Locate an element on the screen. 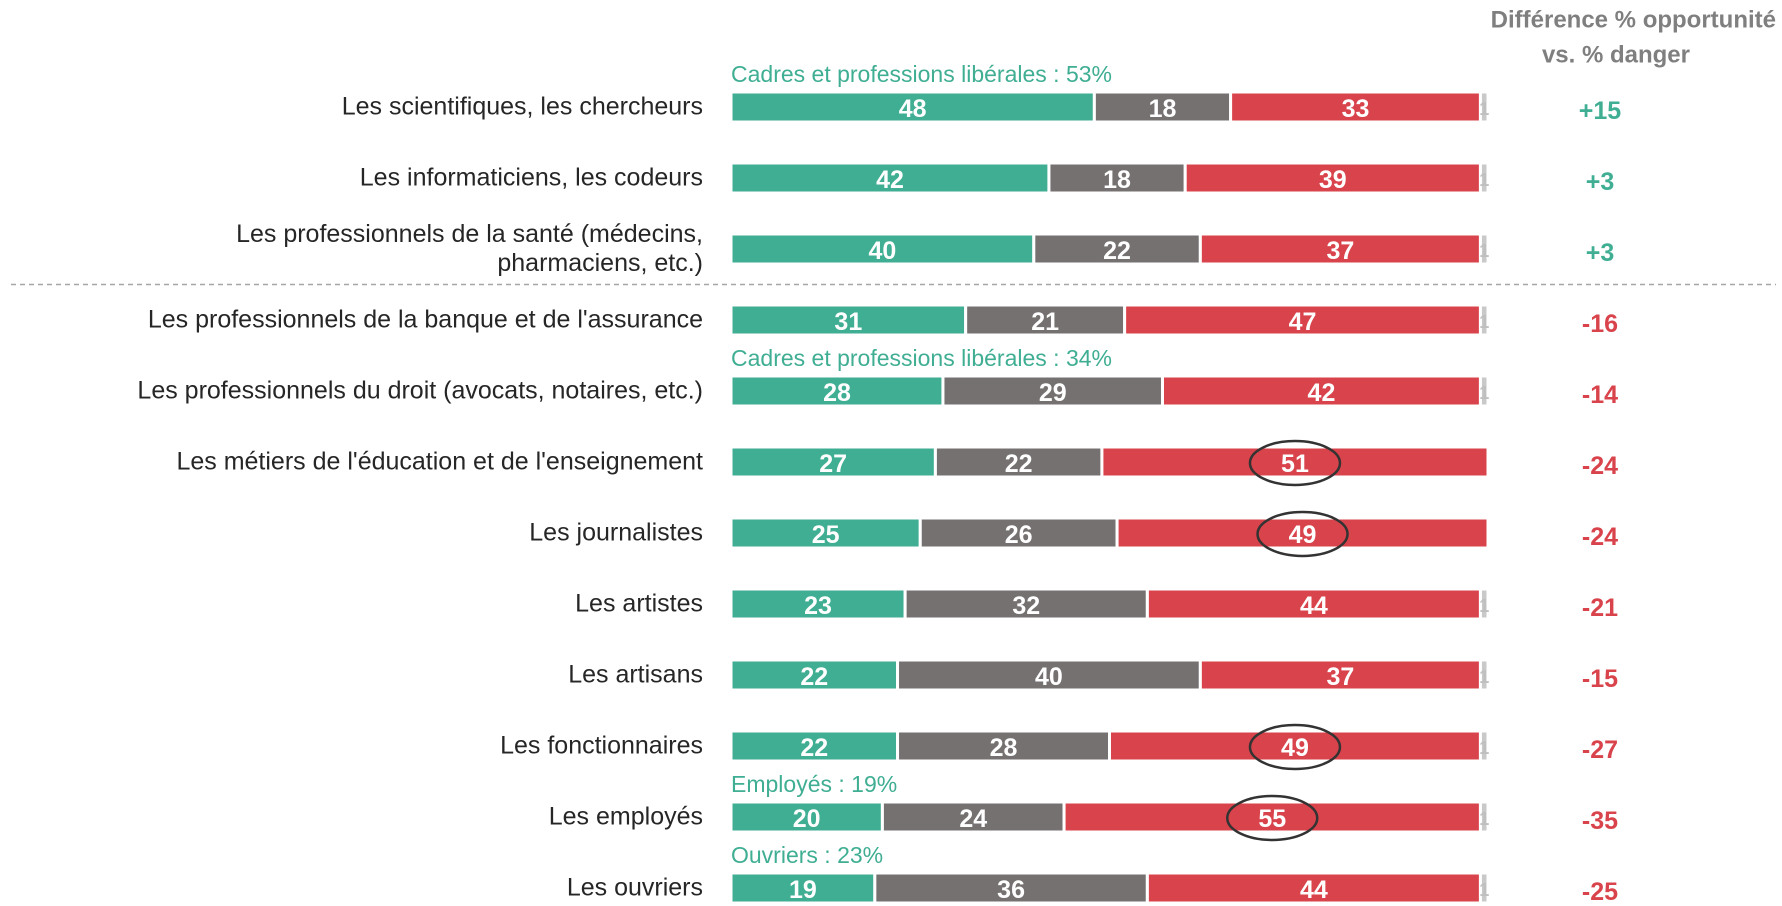 This screenshot has width=1782, height=906. value-label: 51 is located at coordinates (1295, 464).